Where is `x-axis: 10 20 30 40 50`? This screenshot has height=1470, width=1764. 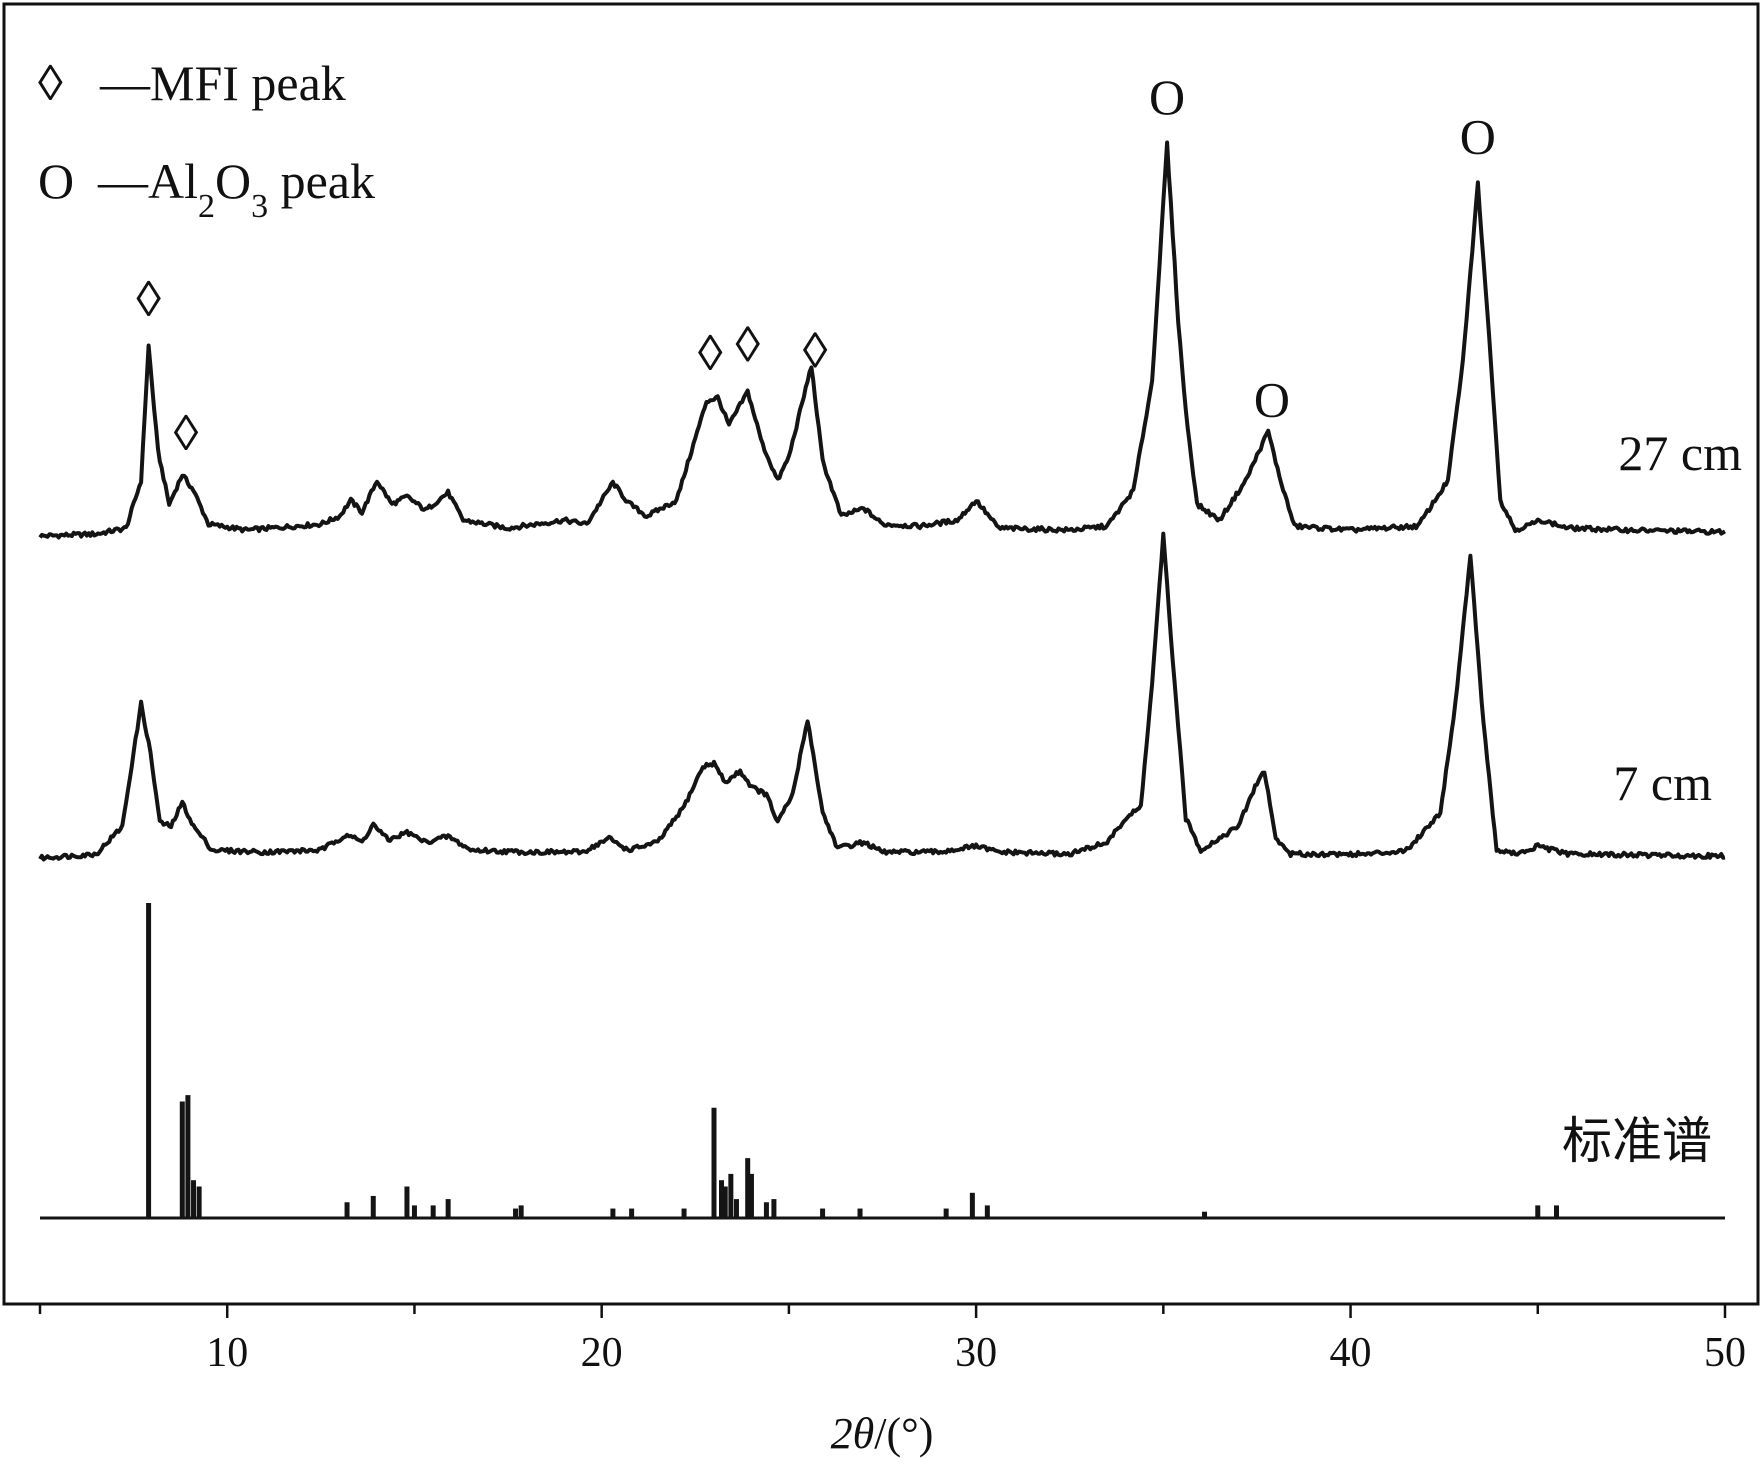
x-axis: 10 20 30 40 50 is located at coordinates (892, 1340).